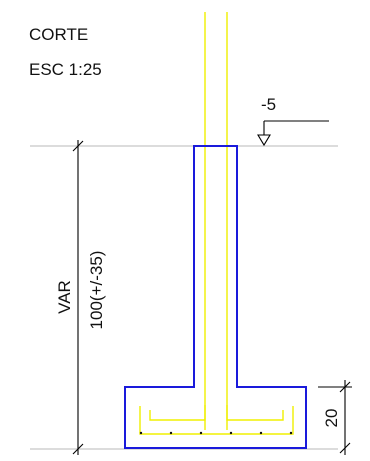 The width and height of the screenshot is (370, 461). Describe the element at coordinates (78, 146) in the screenshot. I see `left-dimension-tick-top` at that location.